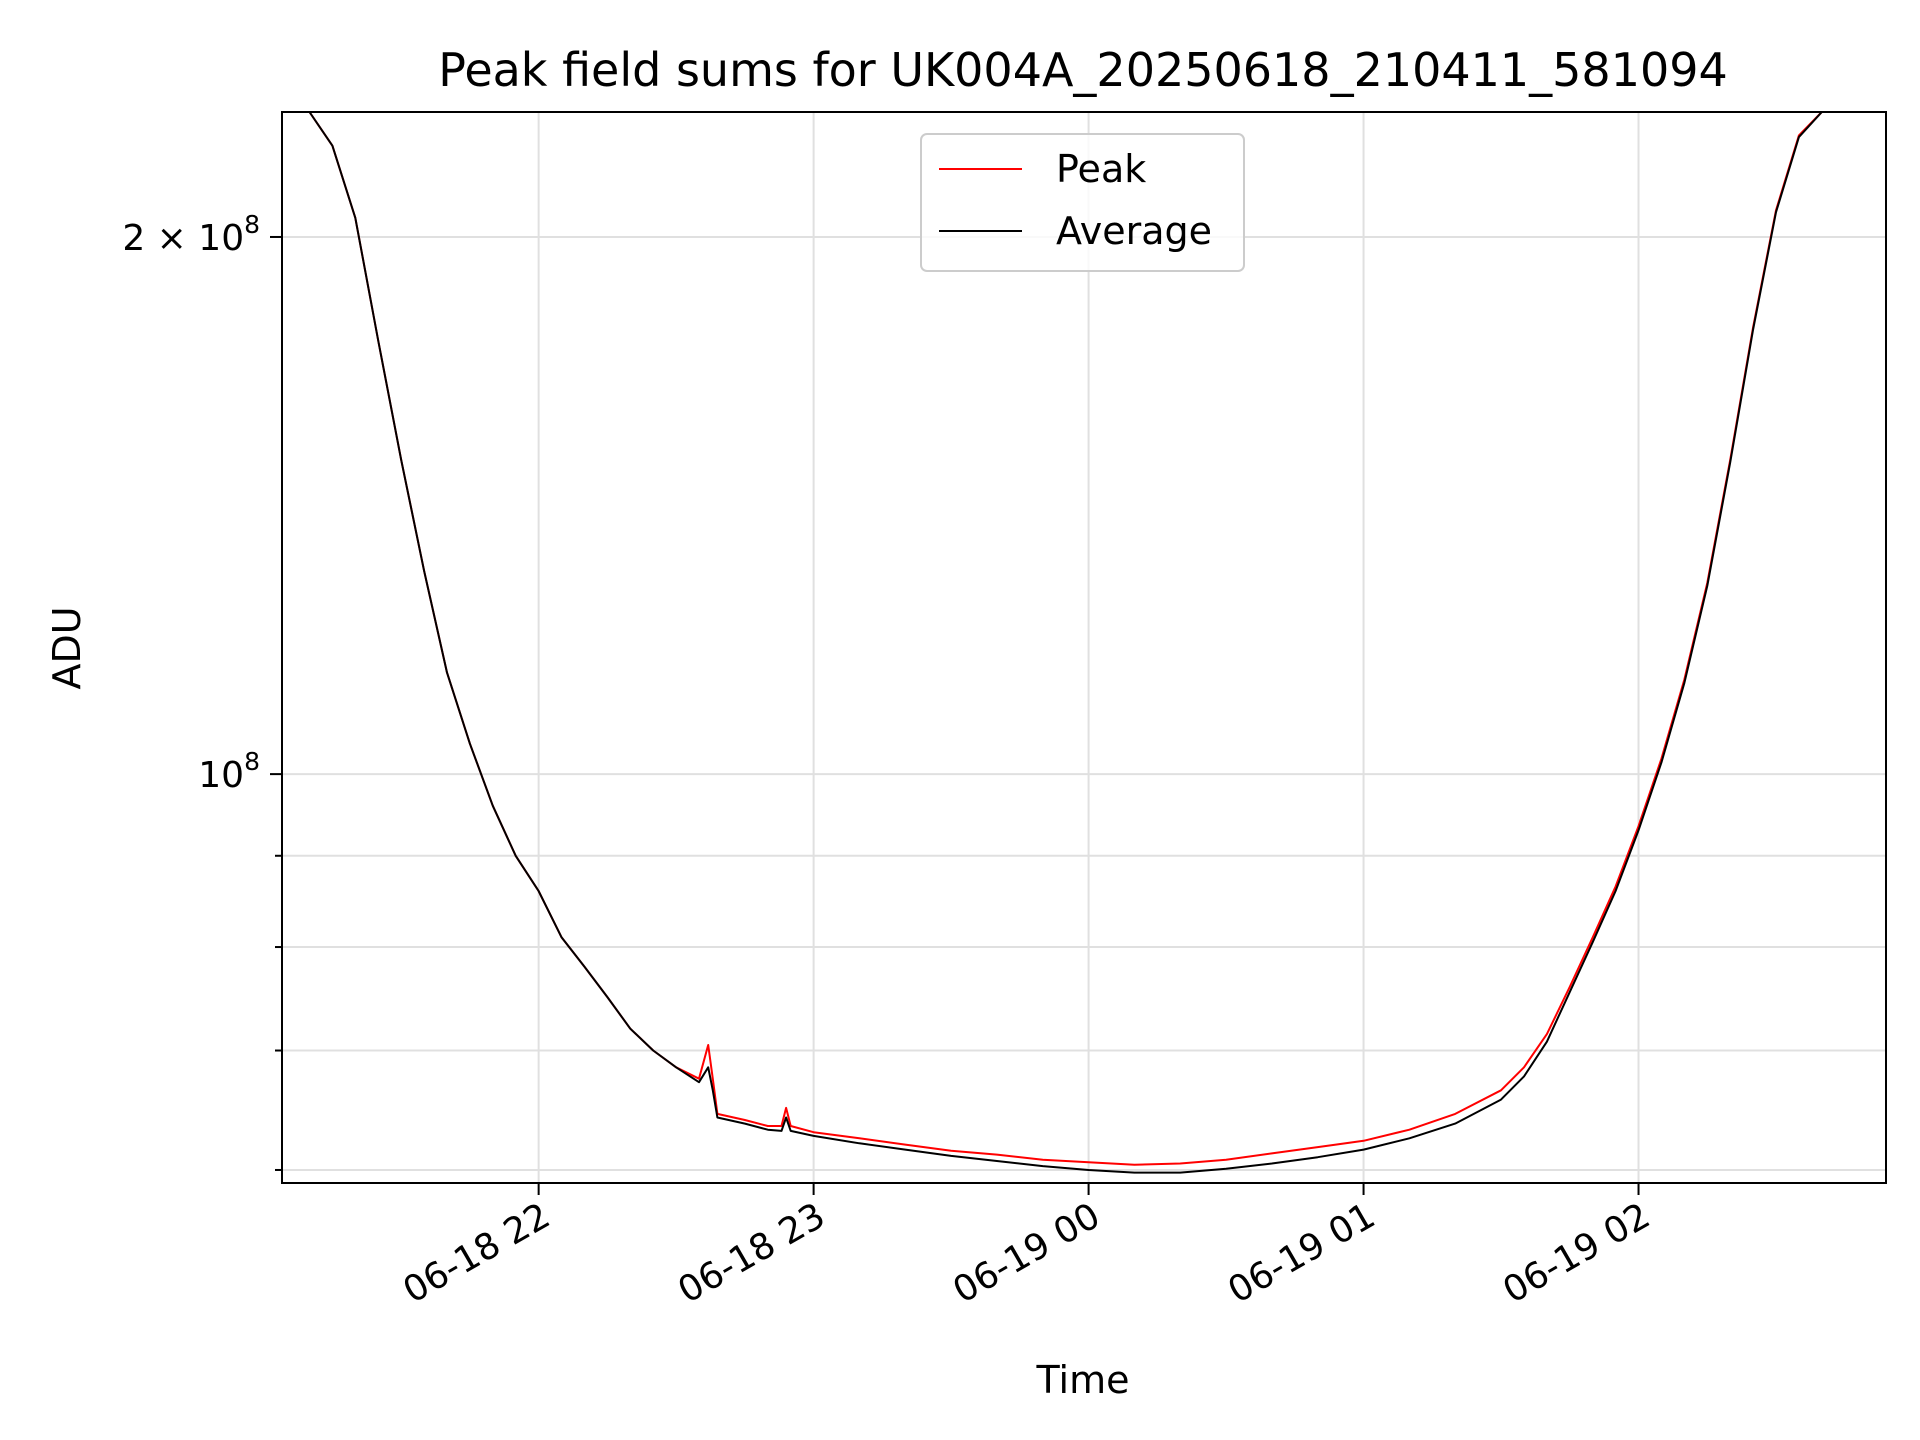 This screenshot has height=1440, width=1920. What do you see at coordinates (1083, 1380) in the screenshot?
I see `x-axis-label: Time` at bounding box center [1083, 1380].